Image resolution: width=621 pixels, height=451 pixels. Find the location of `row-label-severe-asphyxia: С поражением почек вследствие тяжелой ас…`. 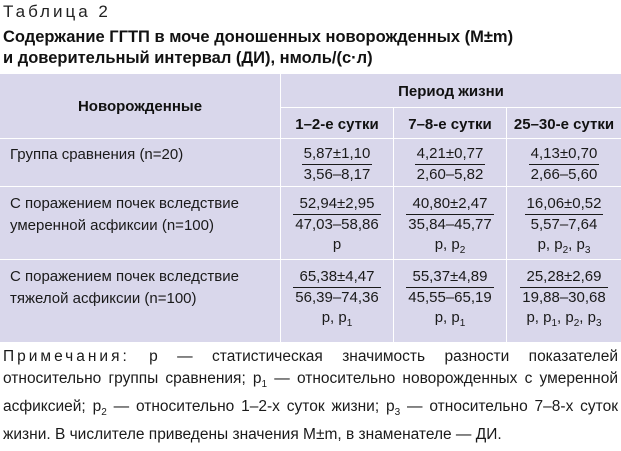

row-label-severe-asphyxia: С поражением почек вследствие тяжелой ас… is located at coordinates (141, 288).